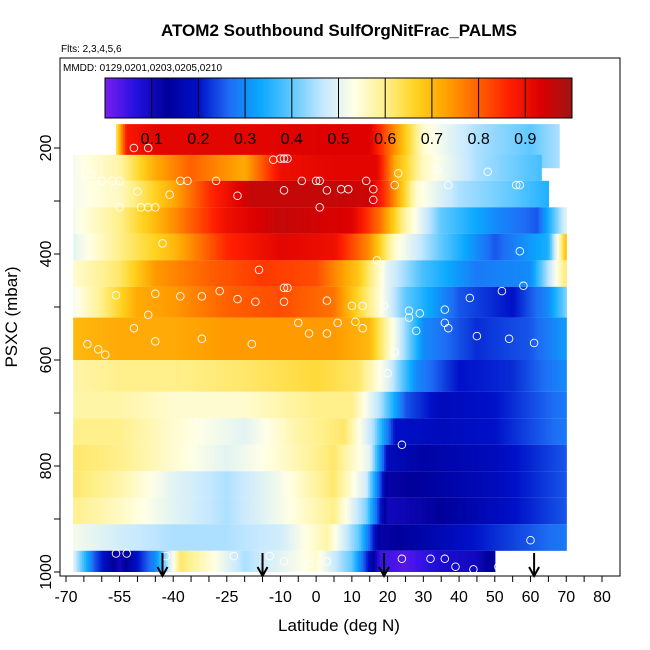  Describe the element at coordinates (520, 185) in the screenshot. I see `data-point` at that location.